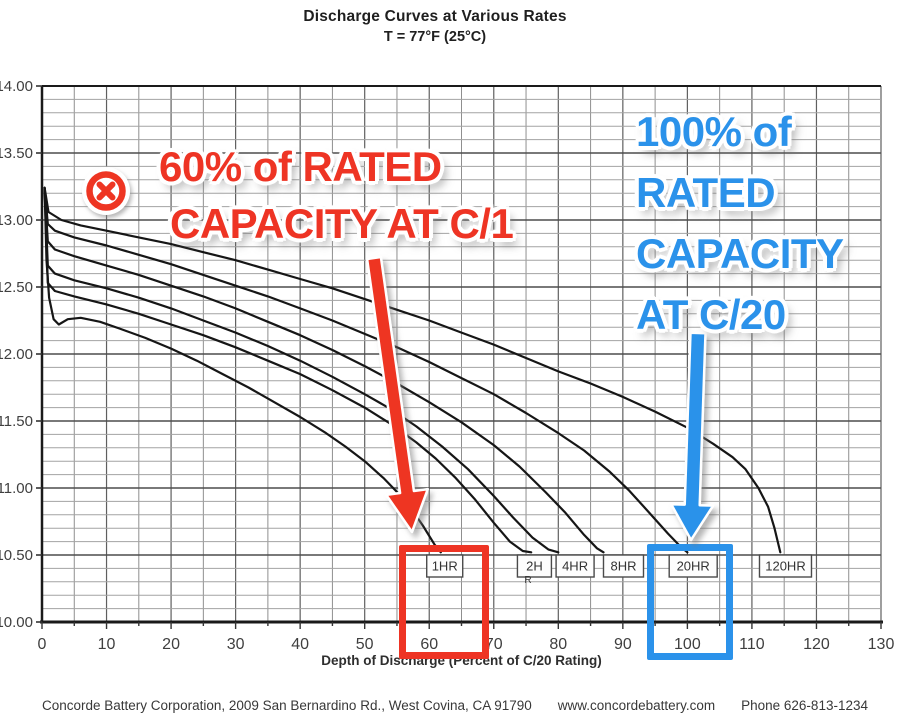  What do you see at coordinates (711, 314) in the screenshot?
I see `blue-annotation-line-4: AT C/20` at bounding box center [711, 314].